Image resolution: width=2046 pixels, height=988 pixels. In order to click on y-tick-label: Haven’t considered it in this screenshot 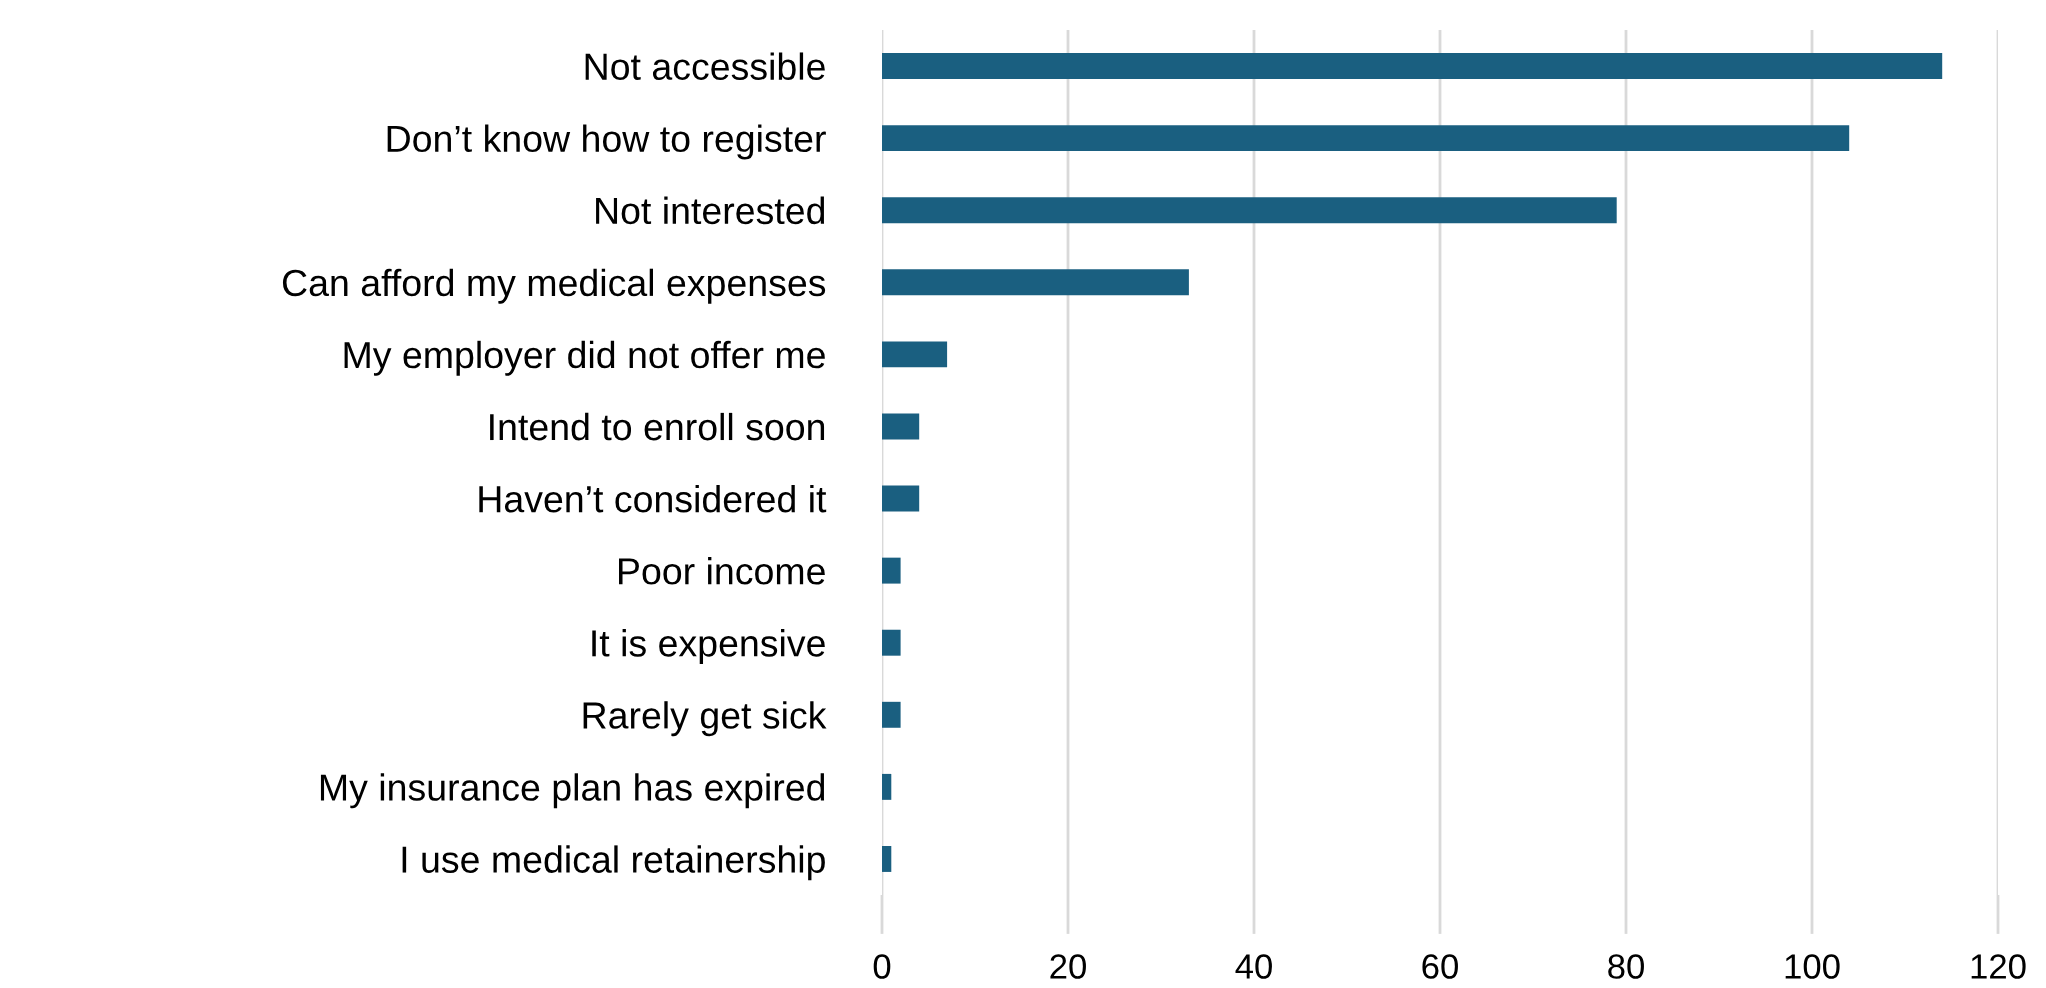, I will do `click(653, 498)`.